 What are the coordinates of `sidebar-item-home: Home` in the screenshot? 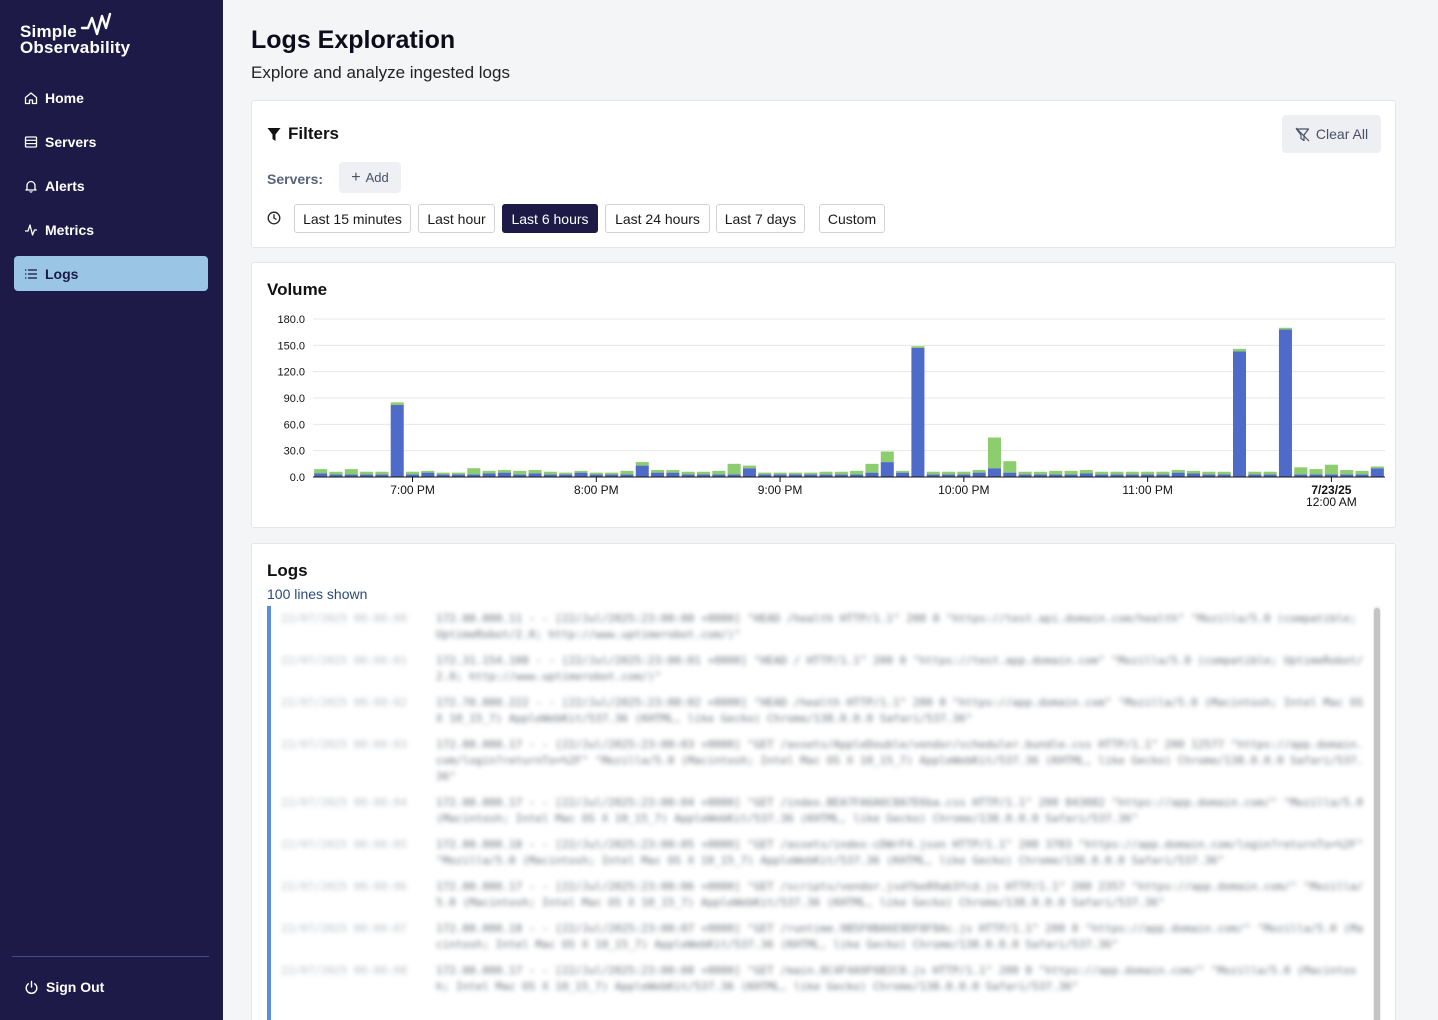 It's located at (111, 97).